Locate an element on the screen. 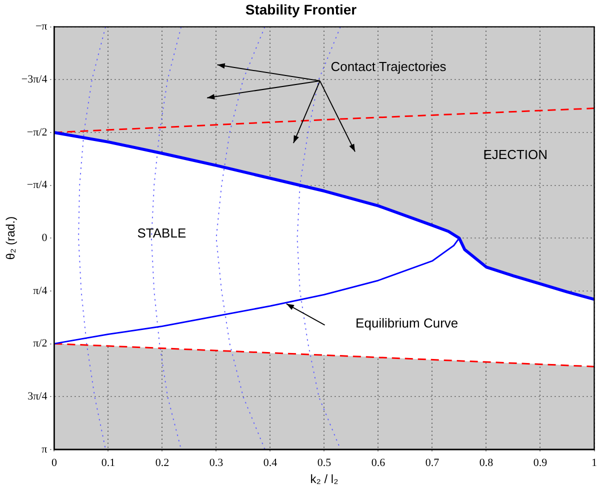 This screenshot has width=600, height=487. annotation: STABLE is located at coordinates (161, 232).